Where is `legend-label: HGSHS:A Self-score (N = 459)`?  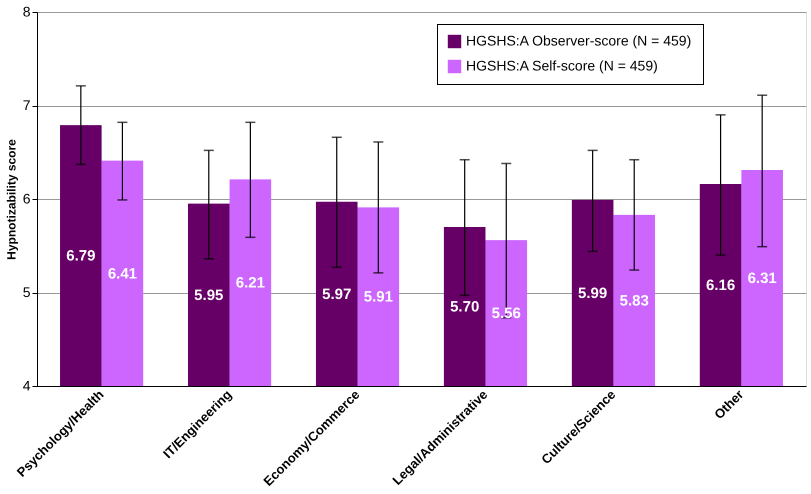
legend-label: HGSHS:A Self-score (N = 459) is located at coordinates (562, 66).